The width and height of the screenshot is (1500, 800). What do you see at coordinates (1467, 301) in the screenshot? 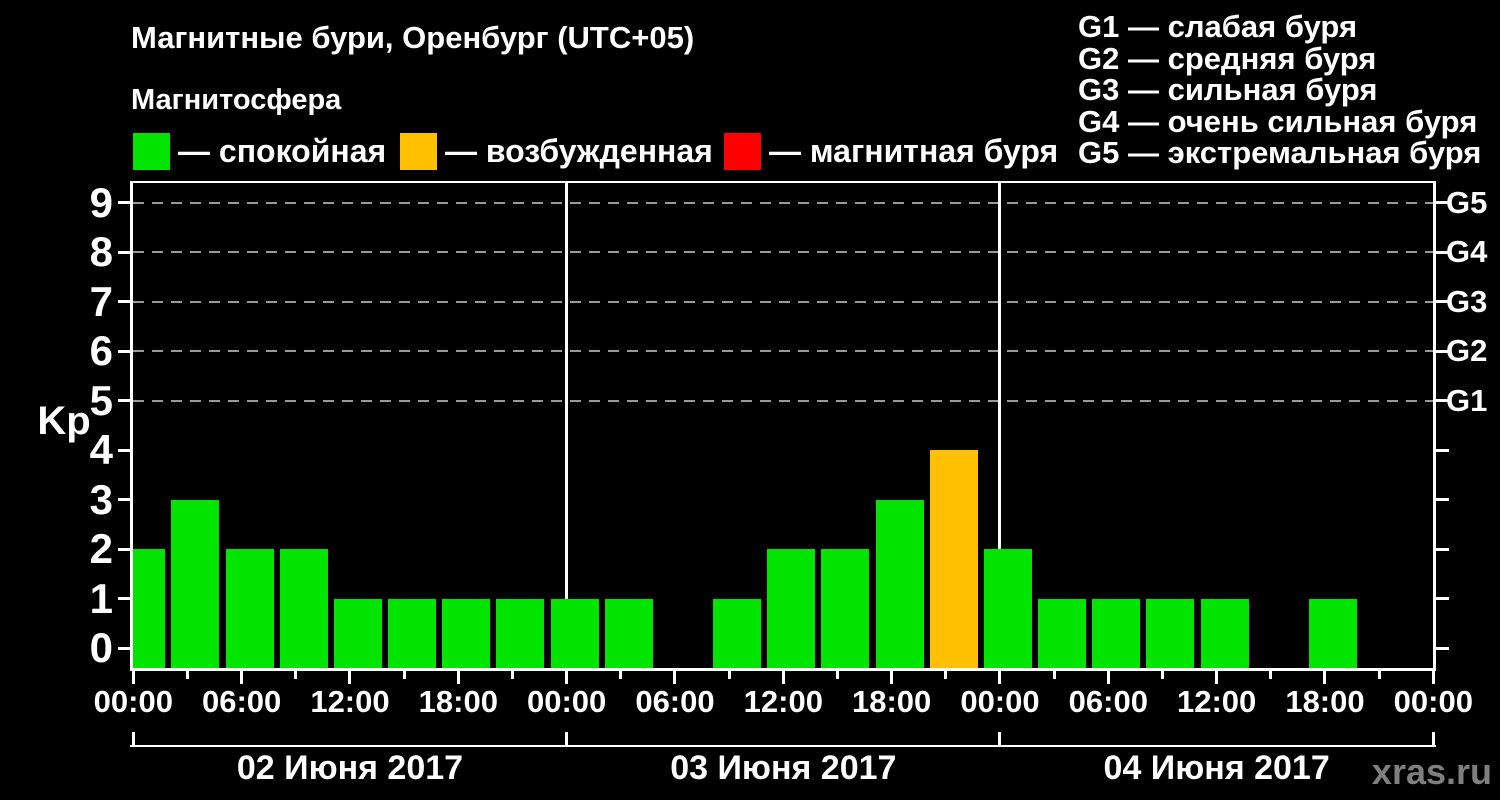
I see `g-level-label: G3` at bounding box center [1467, 301].